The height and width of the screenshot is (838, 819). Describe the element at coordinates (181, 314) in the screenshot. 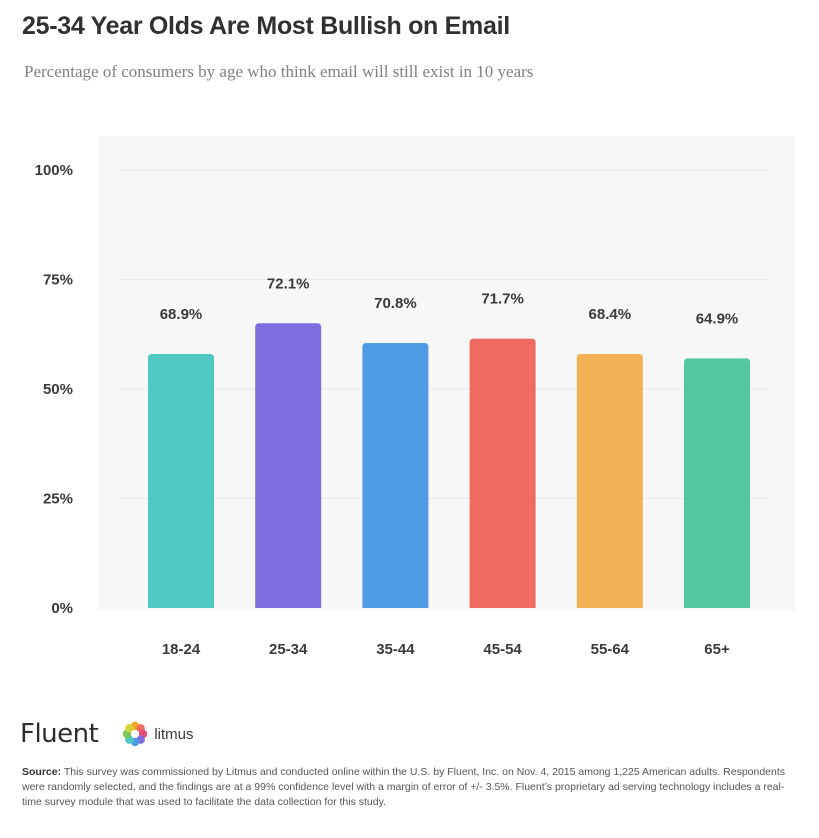

I see `data-label-18-24: 68.9%` at that location.